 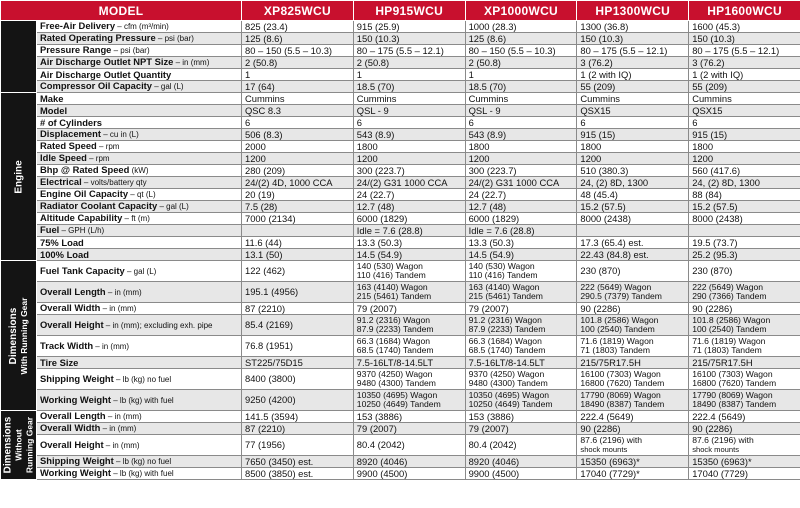 What do you see at coordinates (744, 74) in the screenshot?
I see `spec-value: 1 (2 with IQ)` at bounding box center [744, 74].